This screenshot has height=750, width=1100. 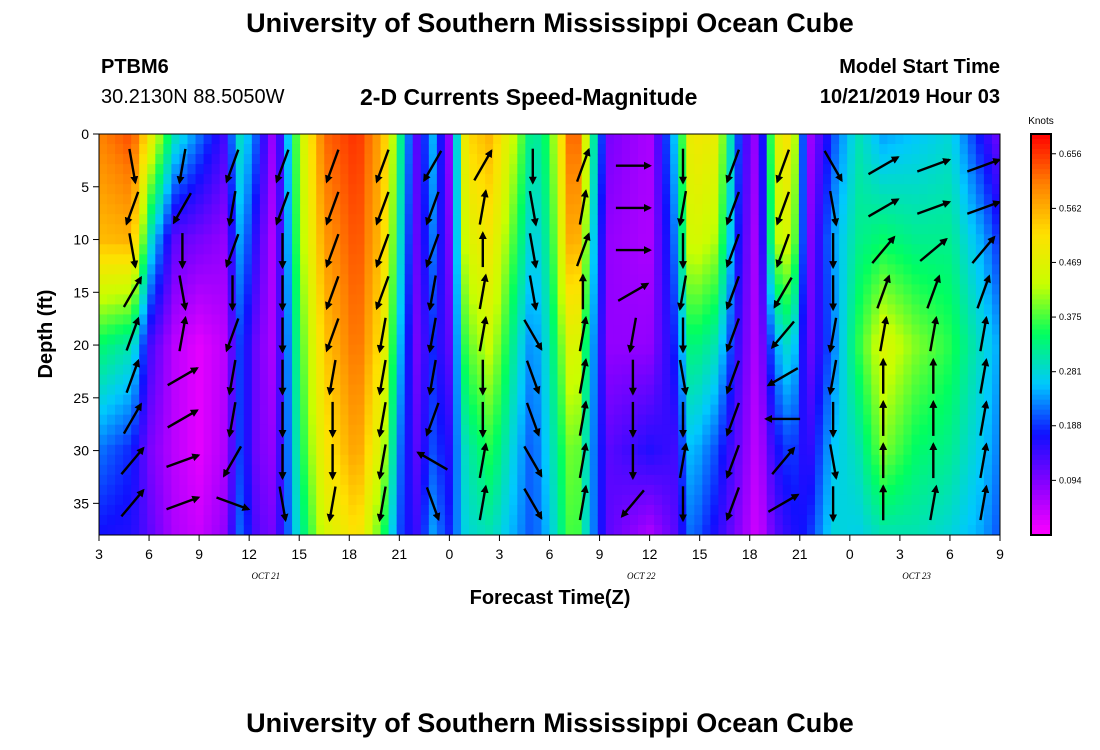 I want to click on x-tick-label: 6, so click(x=550, y=554).